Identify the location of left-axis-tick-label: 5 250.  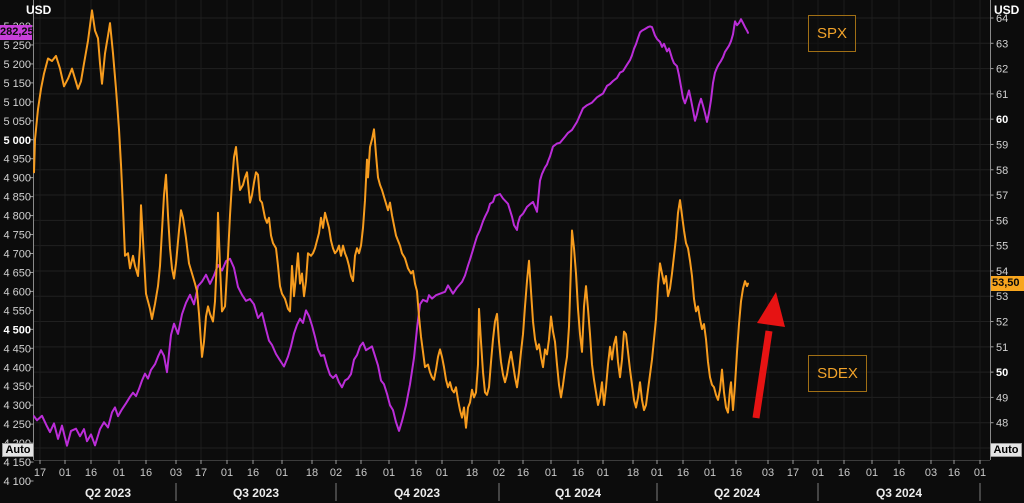
(17, 46).